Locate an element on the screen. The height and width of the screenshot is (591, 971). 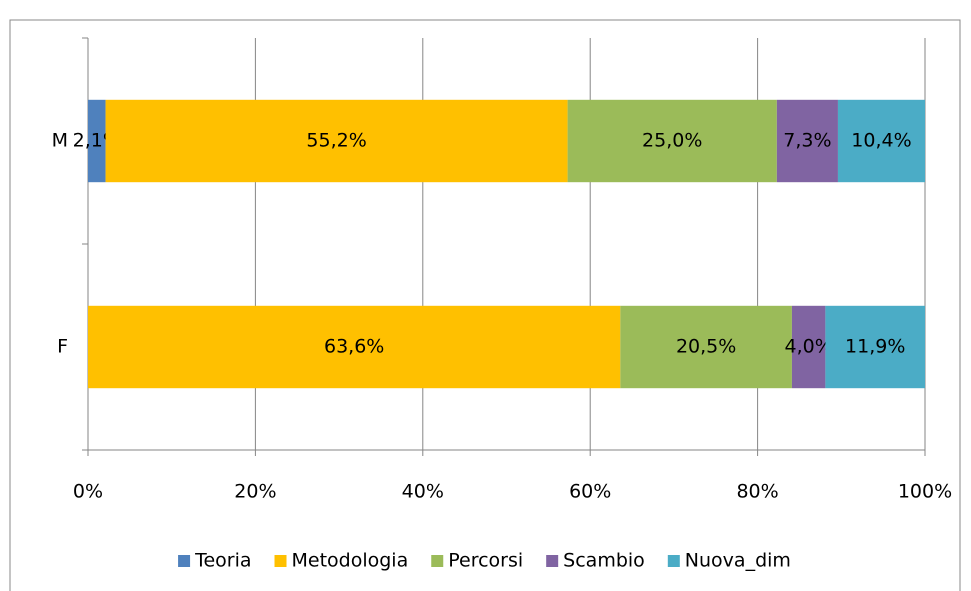
x-tick-label: 80% is located at coordinates (757, 492).